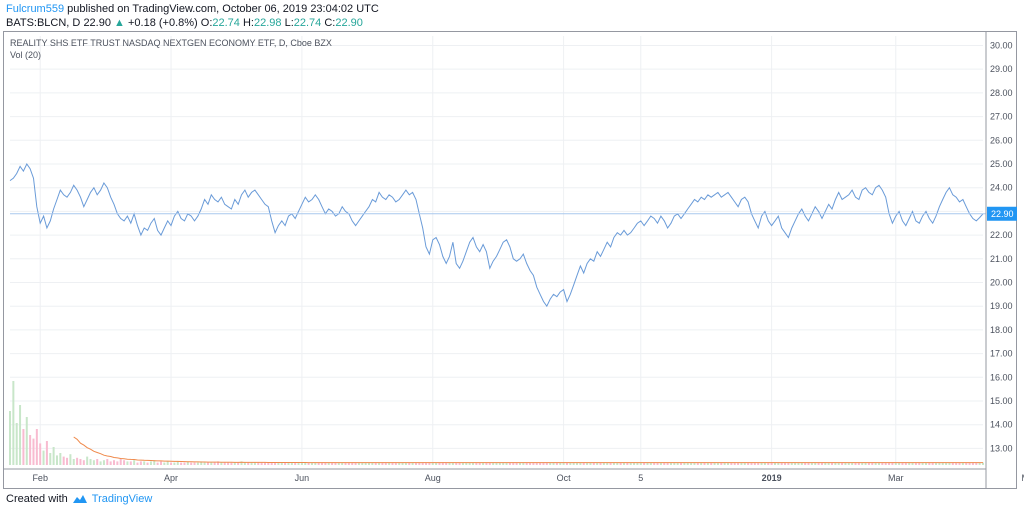 The height and width of the screenshot is (511, 1024). What do you see at coordinates (171, 478) in the screenshot?
I see `x-tick-label: Apr` at bounding box center [171, 478].